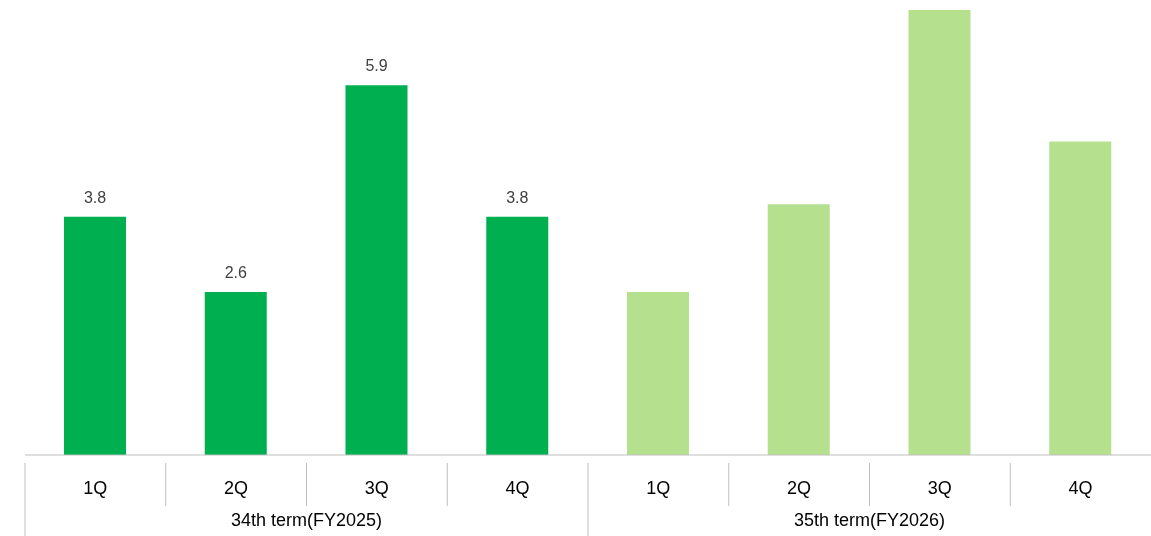 This screenshot has height=536, width=1151. I want to click on text: 35th term(FY2026), so click(869, 520).